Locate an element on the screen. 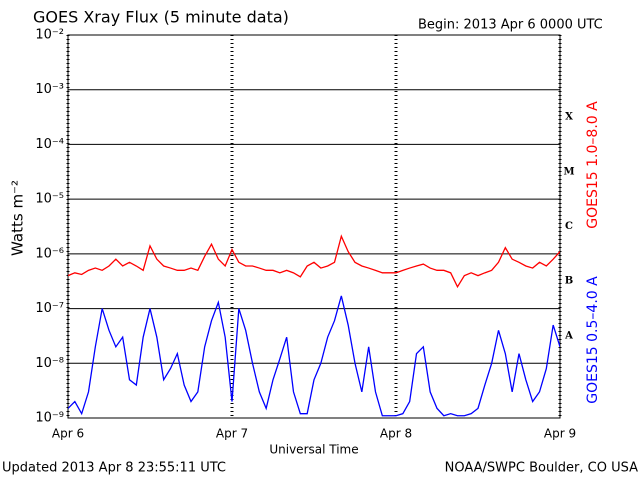  y-axis-label: Watts m⁻² is located at coordinates (18, 218).